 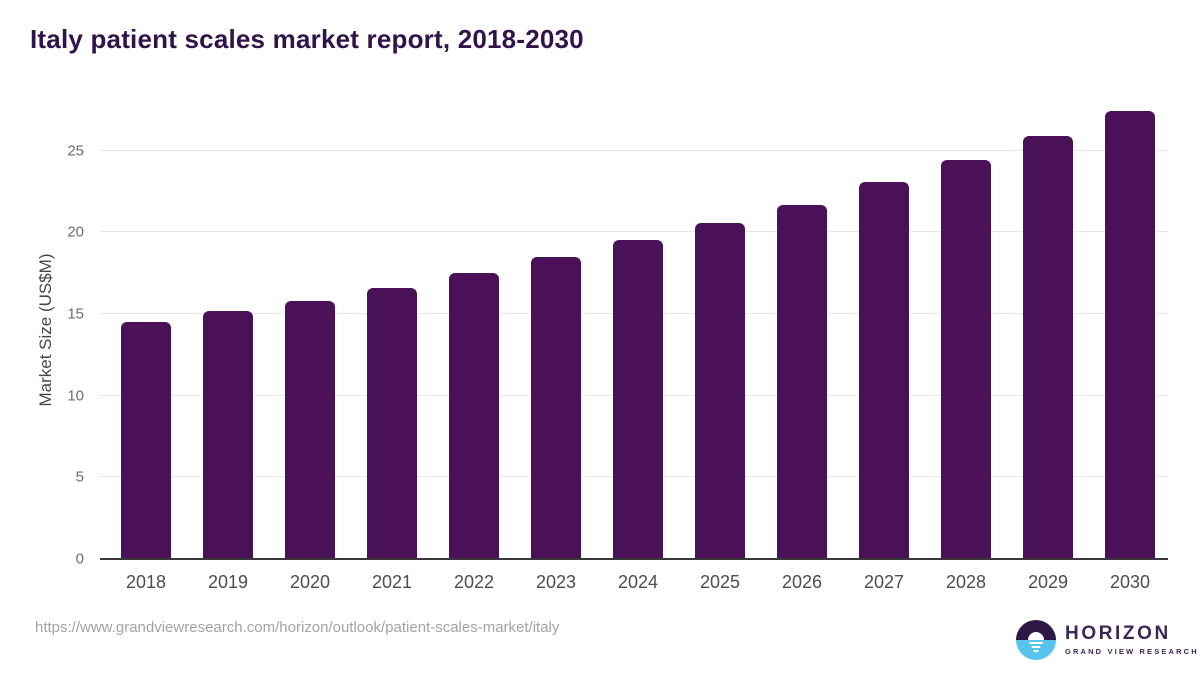 I want to click on y-tick-25: 25, so click(x=75, y=151).